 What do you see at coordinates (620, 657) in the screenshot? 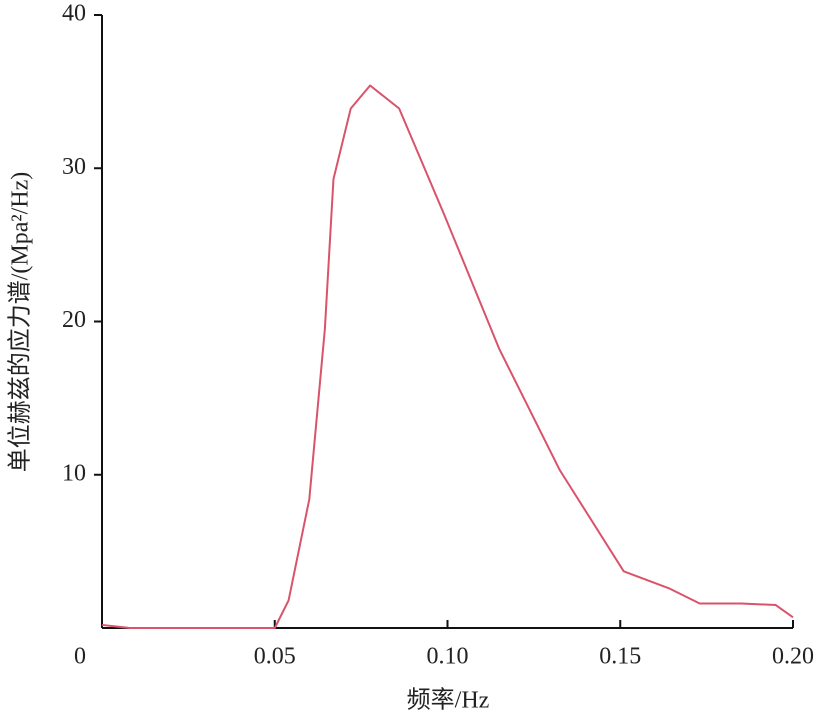
I see `x-tick-label: 0.15` at bounding box center [620, 657].